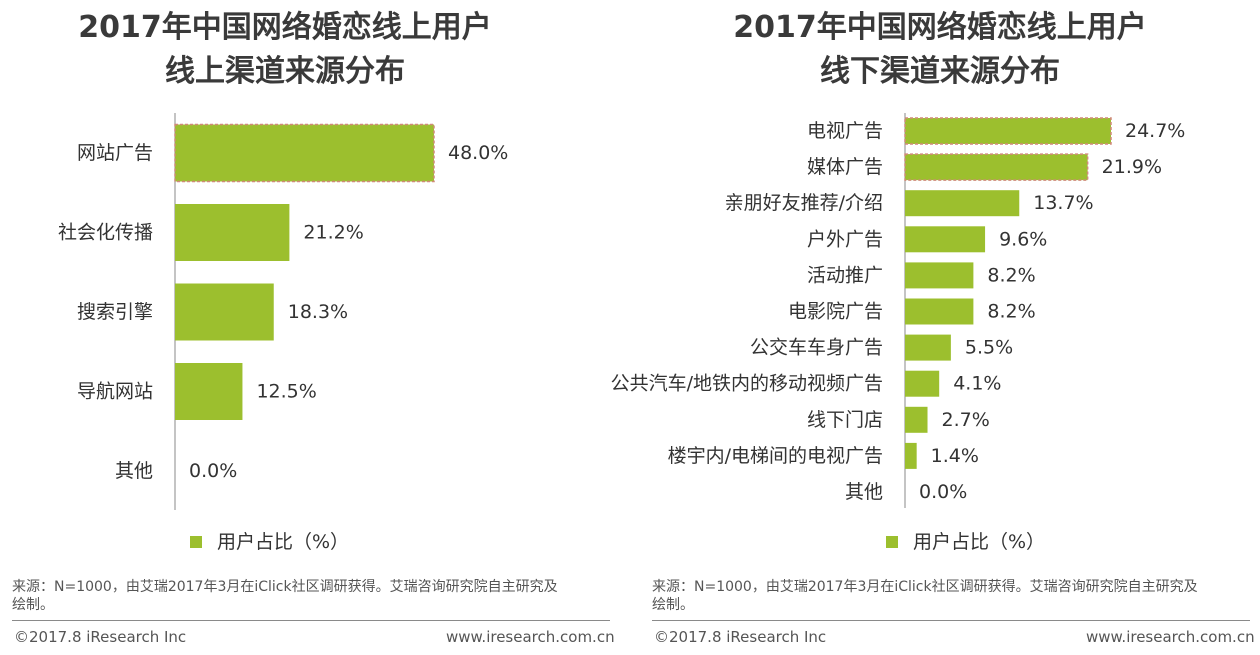  What do you see at coordinates (478, 153) in the screenshot?
I see `left-value-label-0: 48.0%` at bounding box center [478, 153].